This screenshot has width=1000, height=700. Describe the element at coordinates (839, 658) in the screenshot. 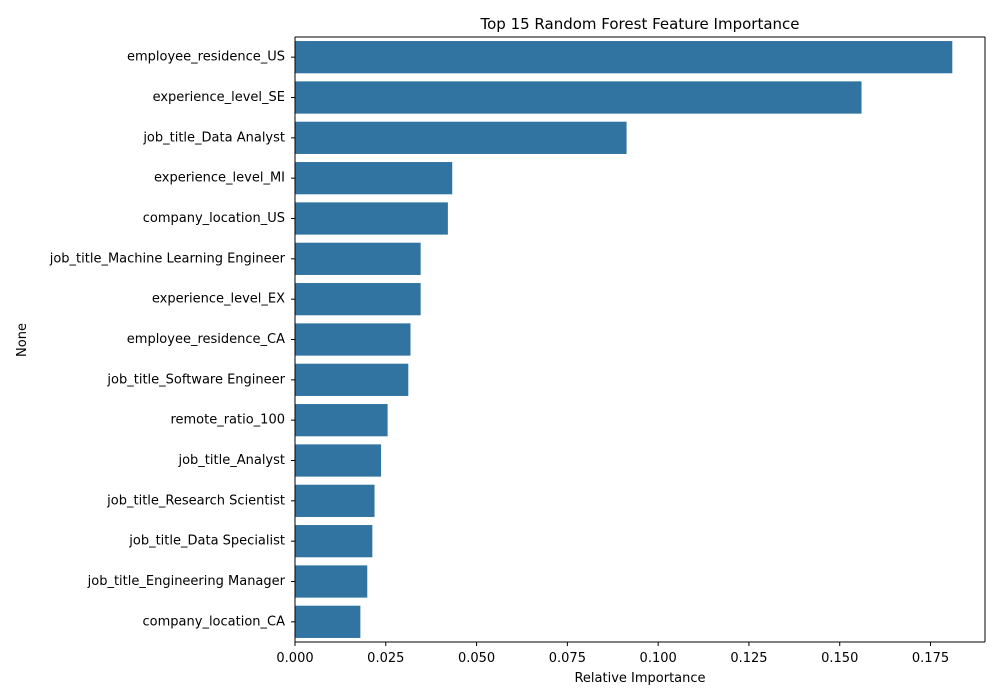

I see `x-tick-label: 0.150` at that location.